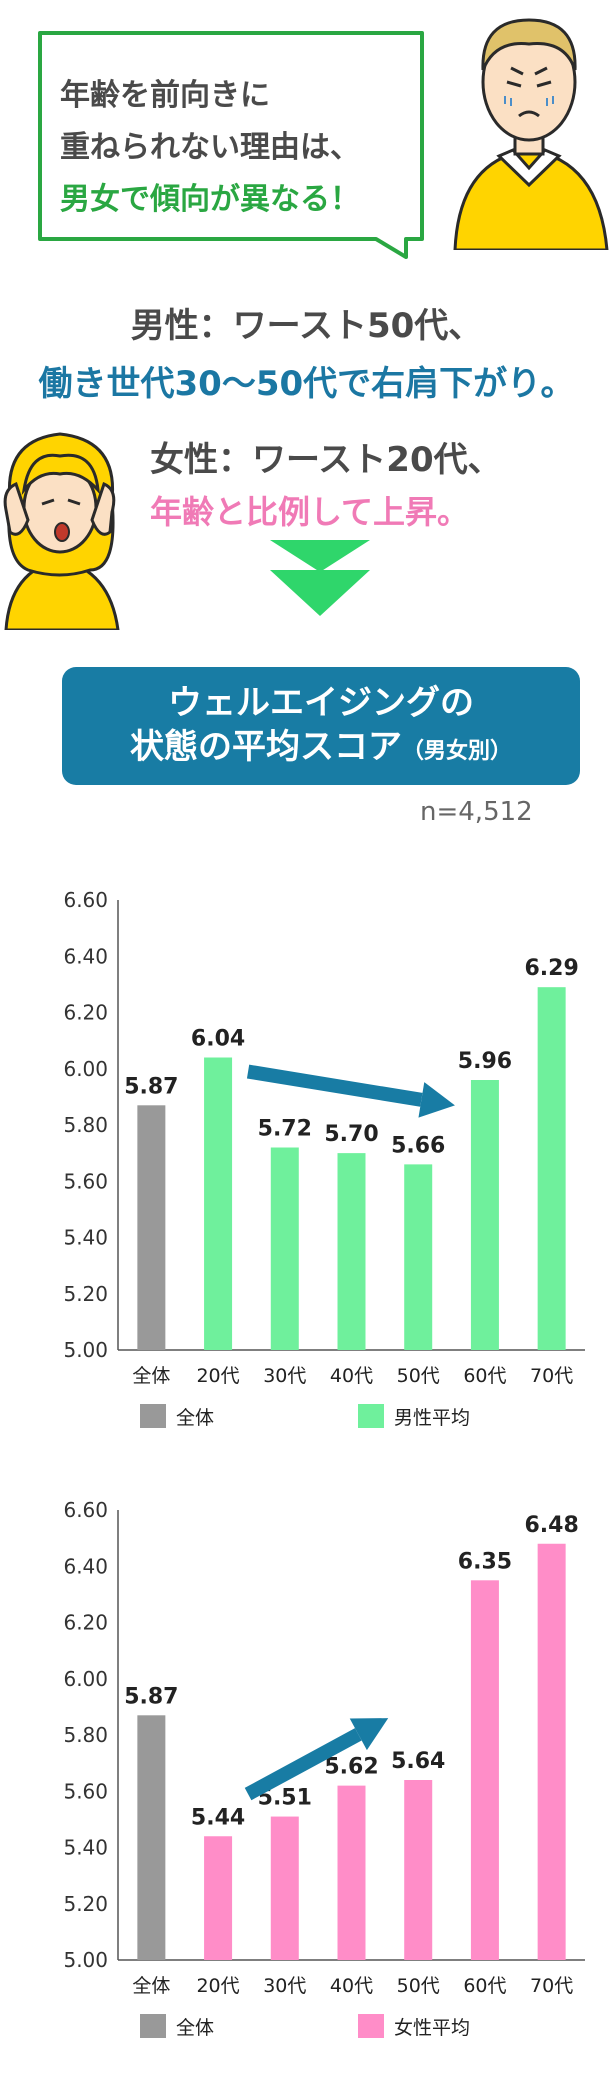 This screenshot has width=613, height=2094. I want to click on worried-woman-illustration, so click(61, 531).